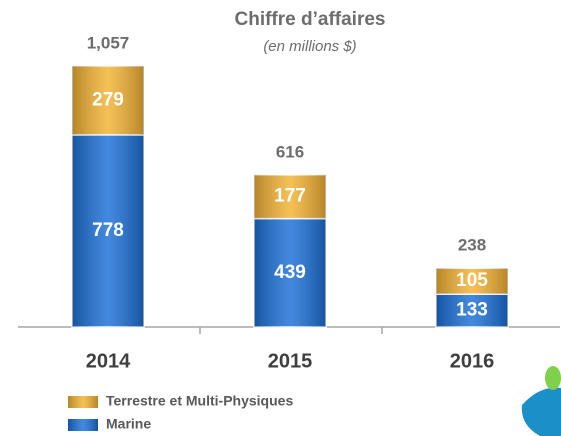  Describe the element at coordinates (541, 401) in the screenshot. I see `logo` at that location.